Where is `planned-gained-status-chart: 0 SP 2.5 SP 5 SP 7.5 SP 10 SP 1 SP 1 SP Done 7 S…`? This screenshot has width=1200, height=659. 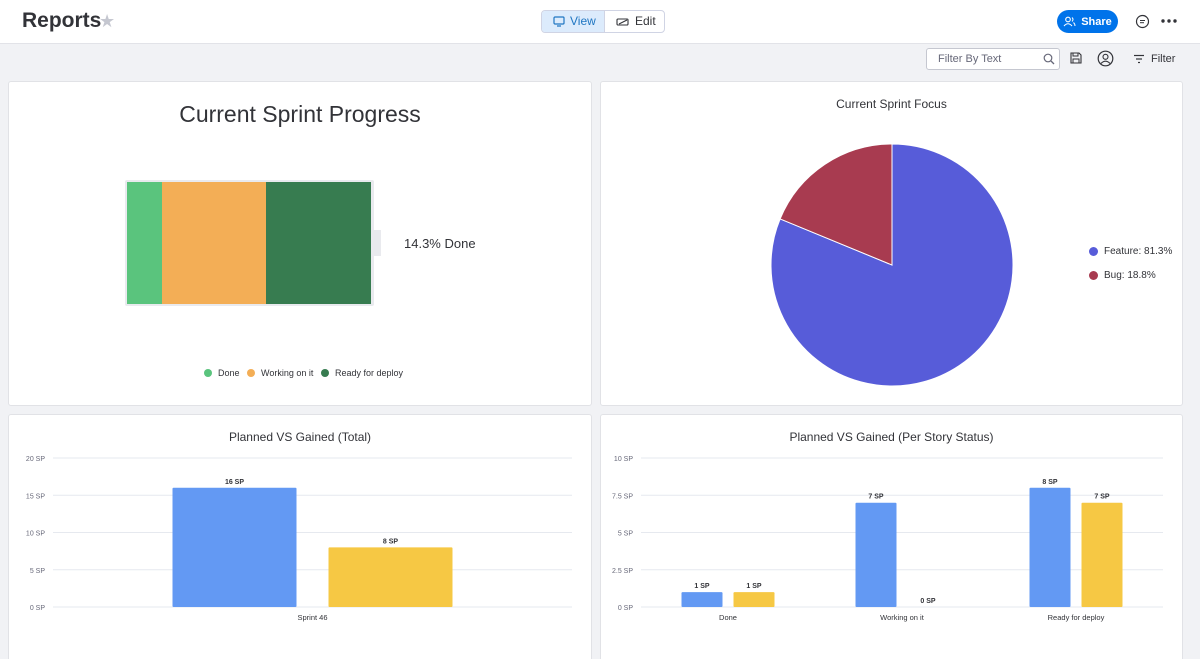
planned-gained-status-chart: 0 SP 2.5 SP 5 SP 7.5 SP 10 SP 1 SP 1 SP Done 7 S… is located at coordinates (887, 539).